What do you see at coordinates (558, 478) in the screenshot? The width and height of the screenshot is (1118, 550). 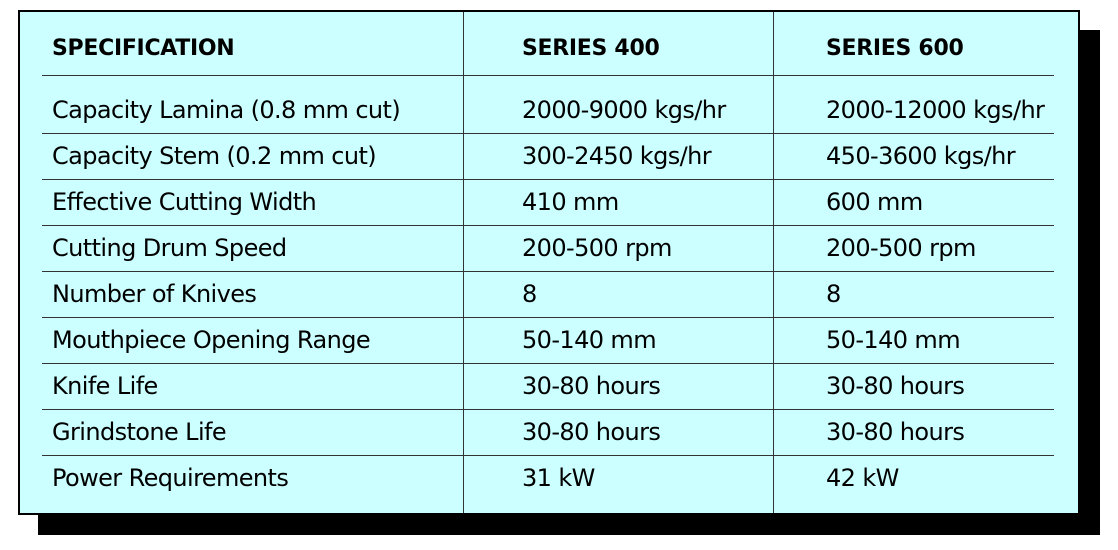 I see `table-cell: 31 kW` at bounding box center [558, 478].